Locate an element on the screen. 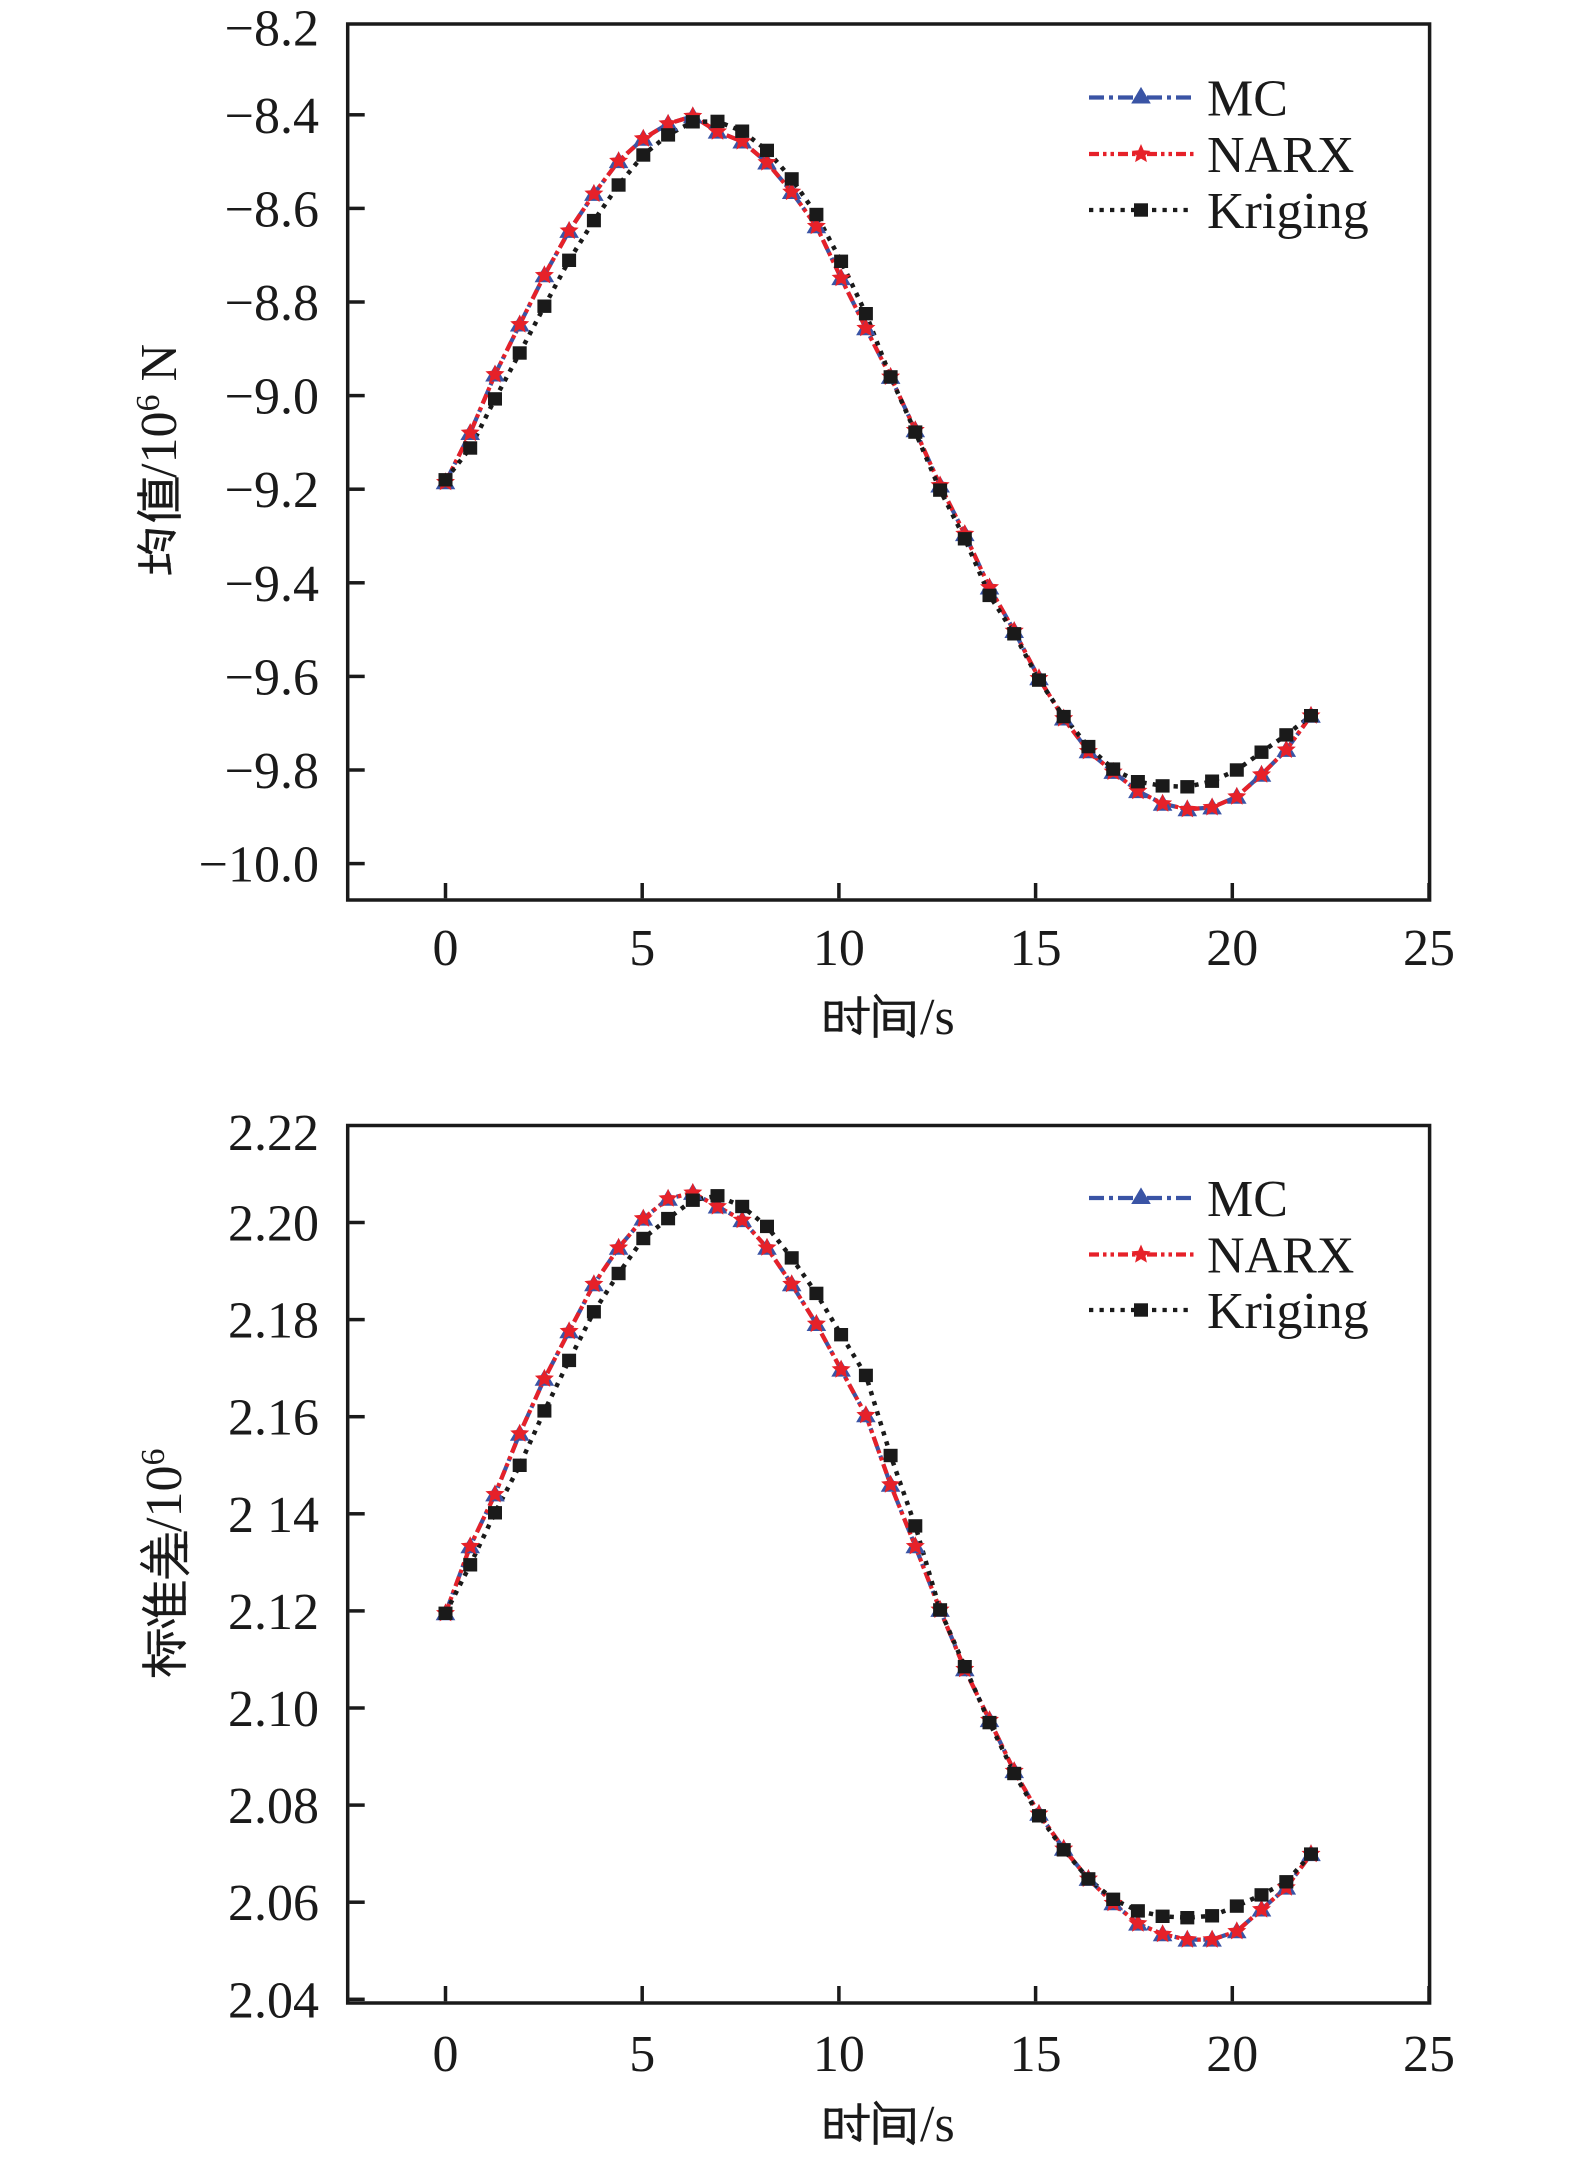 This screenshot has height=2160, width=1575. svg-text: −9.2 is located at coordinates (272, 490).